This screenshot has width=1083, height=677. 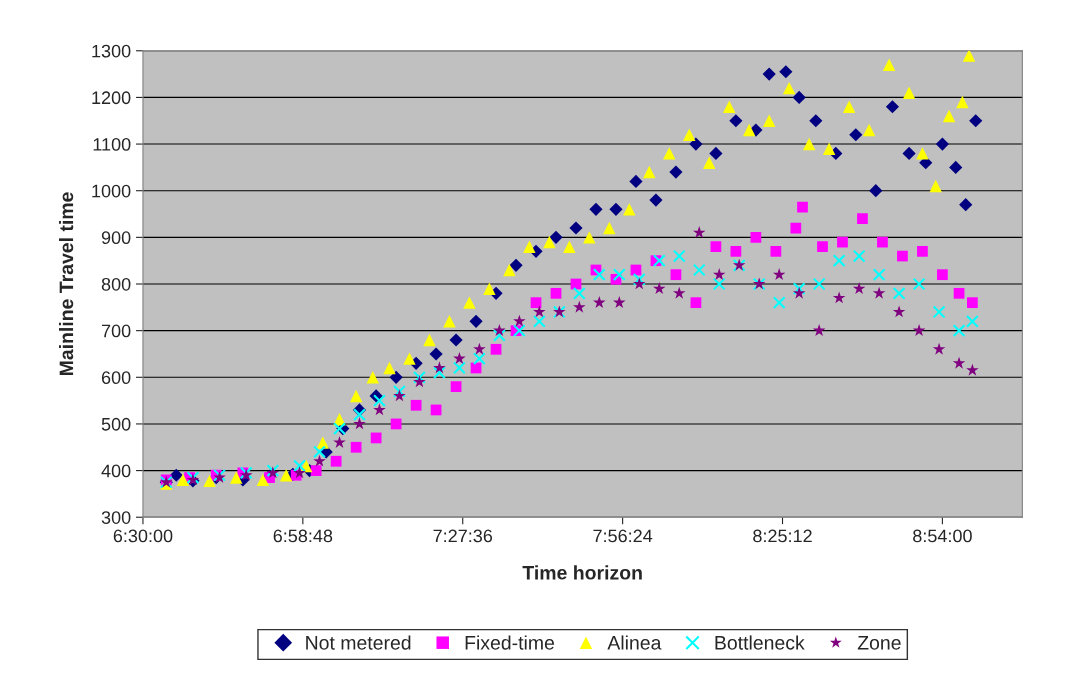 I want to click on y-tick-label: 1200, so click(x=111, y=98).